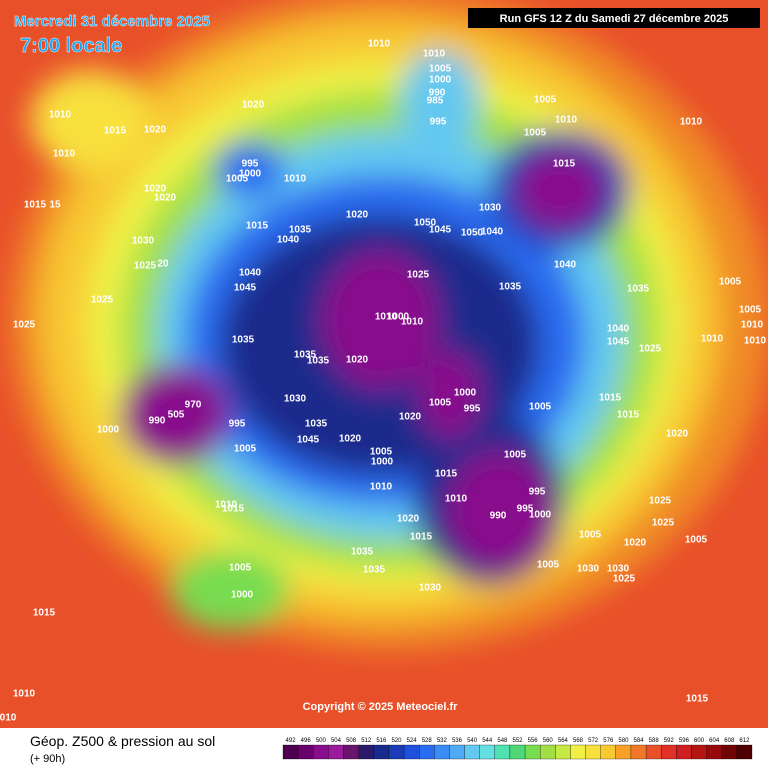 Image resolution: width=768 pixels, height=768 pixels. I want to click on copyright: Copyright © 2025 Meteociel.fr, so click(381, 707).